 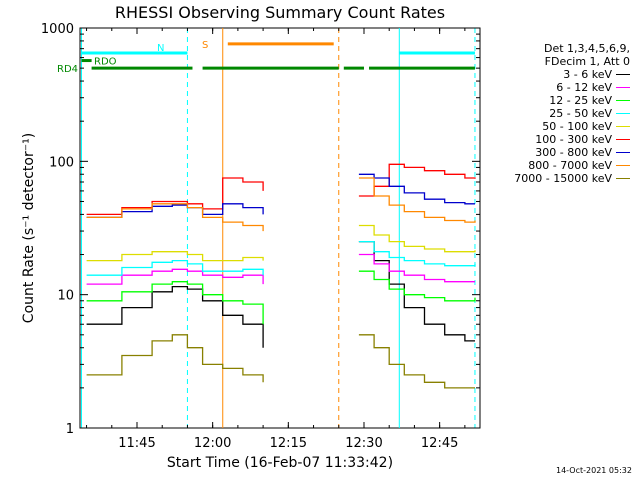 I want to click on legend-label: 800 - 7000 keV, so click(x=570, y=165).